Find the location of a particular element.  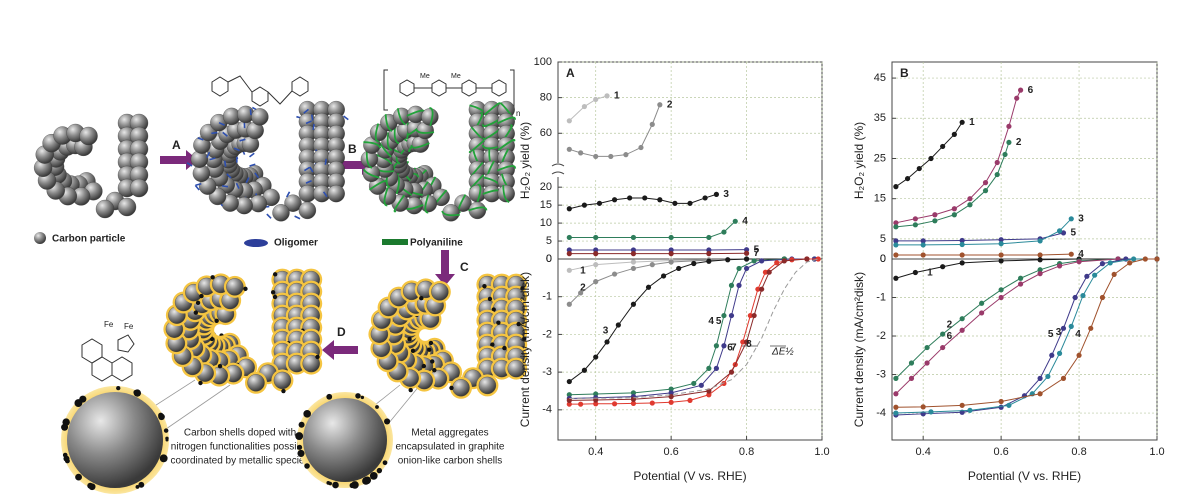

structure-label: Me is located at coordinates (456, 76).